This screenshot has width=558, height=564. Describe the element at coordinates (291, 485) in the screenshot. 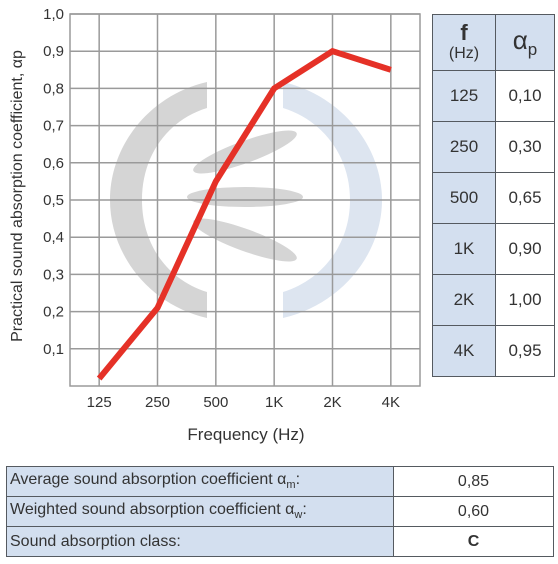

I see `summary-label-subscript: m` at that location.